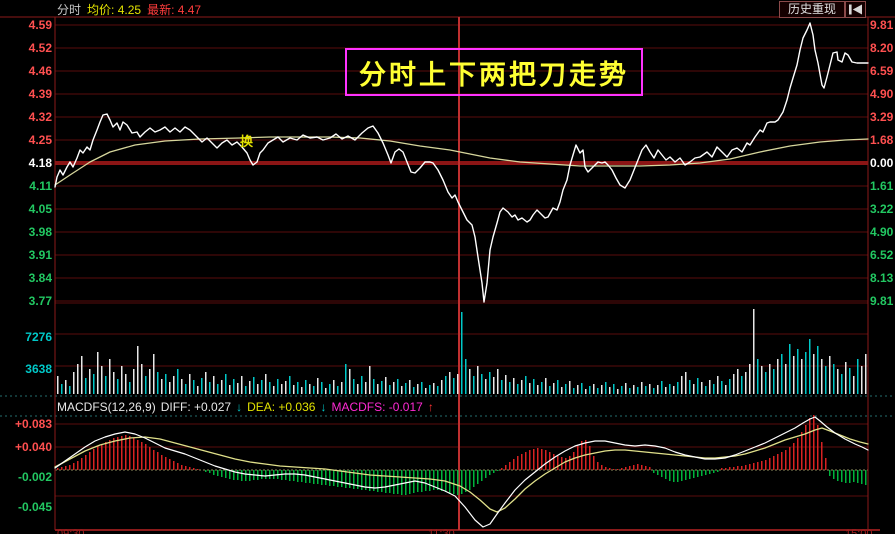  Describe the element at coordinates (882, 140) in the screenshot. I see `percent-axis-tick: 1.68` at that location.